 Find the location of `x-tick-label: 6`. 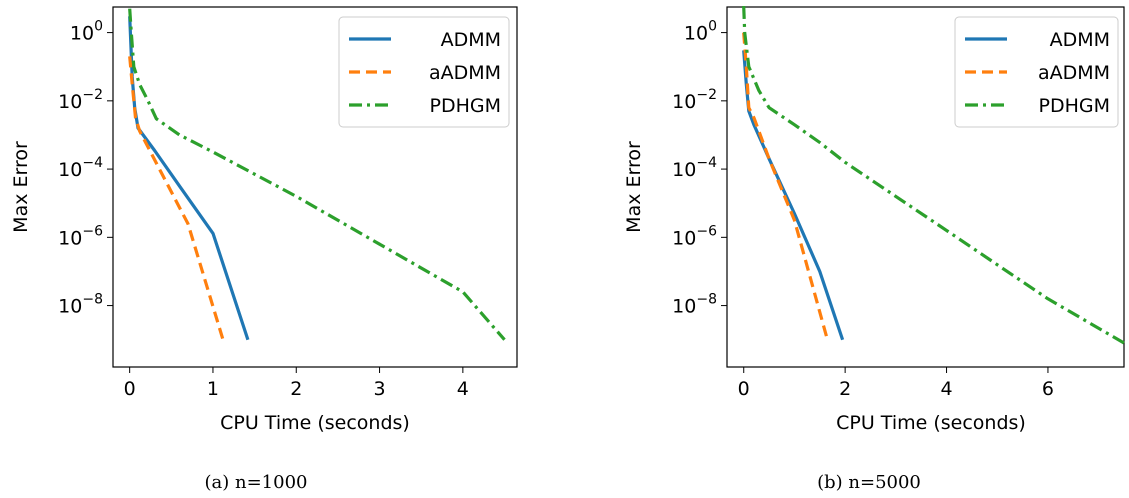

x-tick-label: 6 is located at coordinates (1048, 389).